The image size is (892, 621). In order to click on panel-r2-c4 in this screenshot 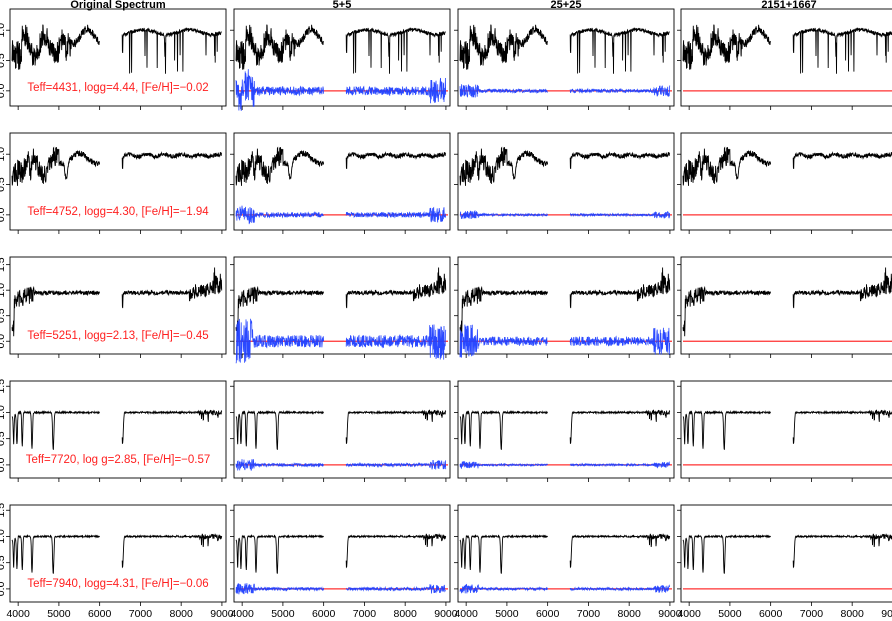, I will do `click(784, 183)`.